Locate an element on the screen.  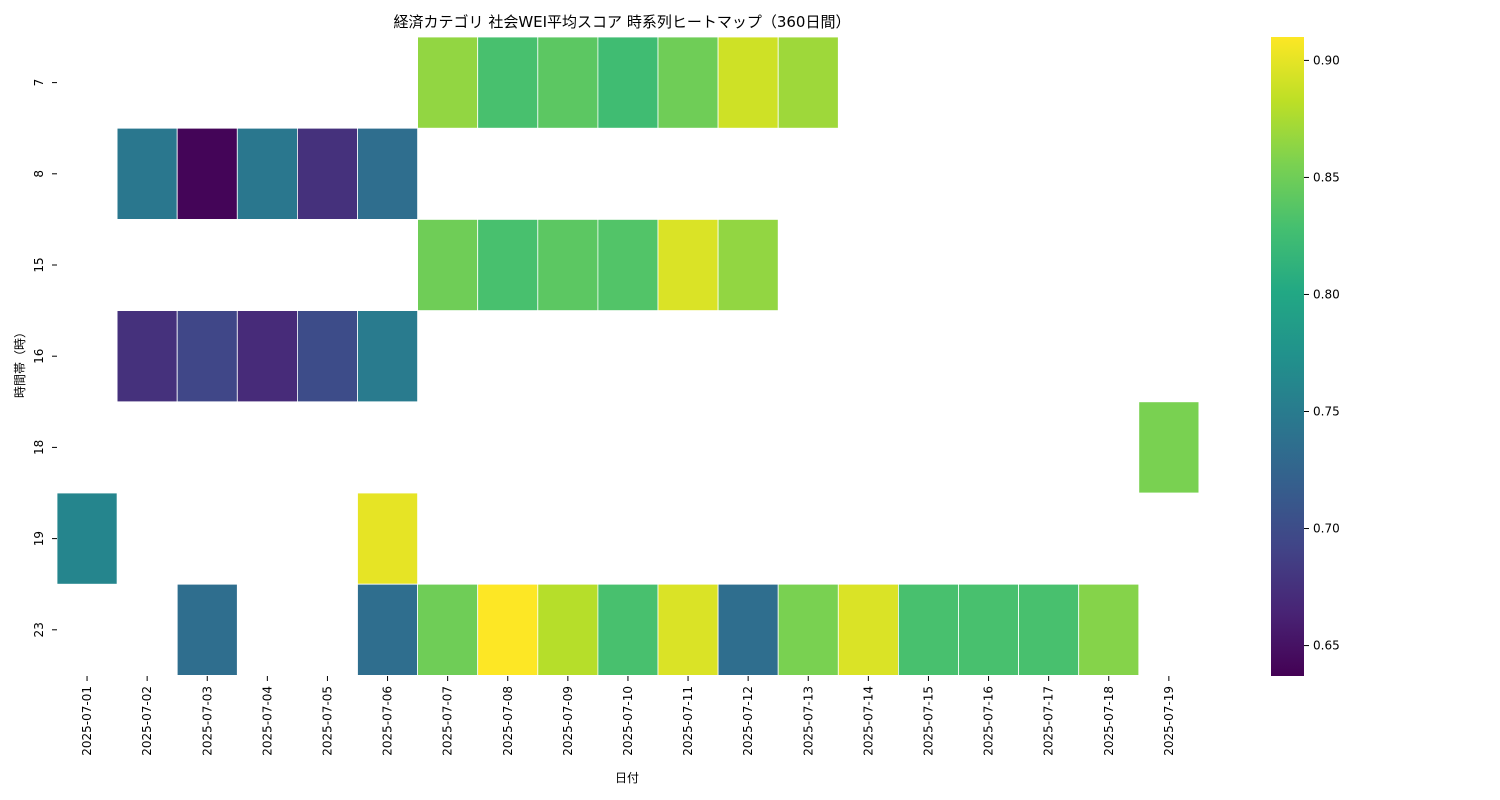
x-tick-label: 2025-07-19 is located at coordinates (1169, 721).